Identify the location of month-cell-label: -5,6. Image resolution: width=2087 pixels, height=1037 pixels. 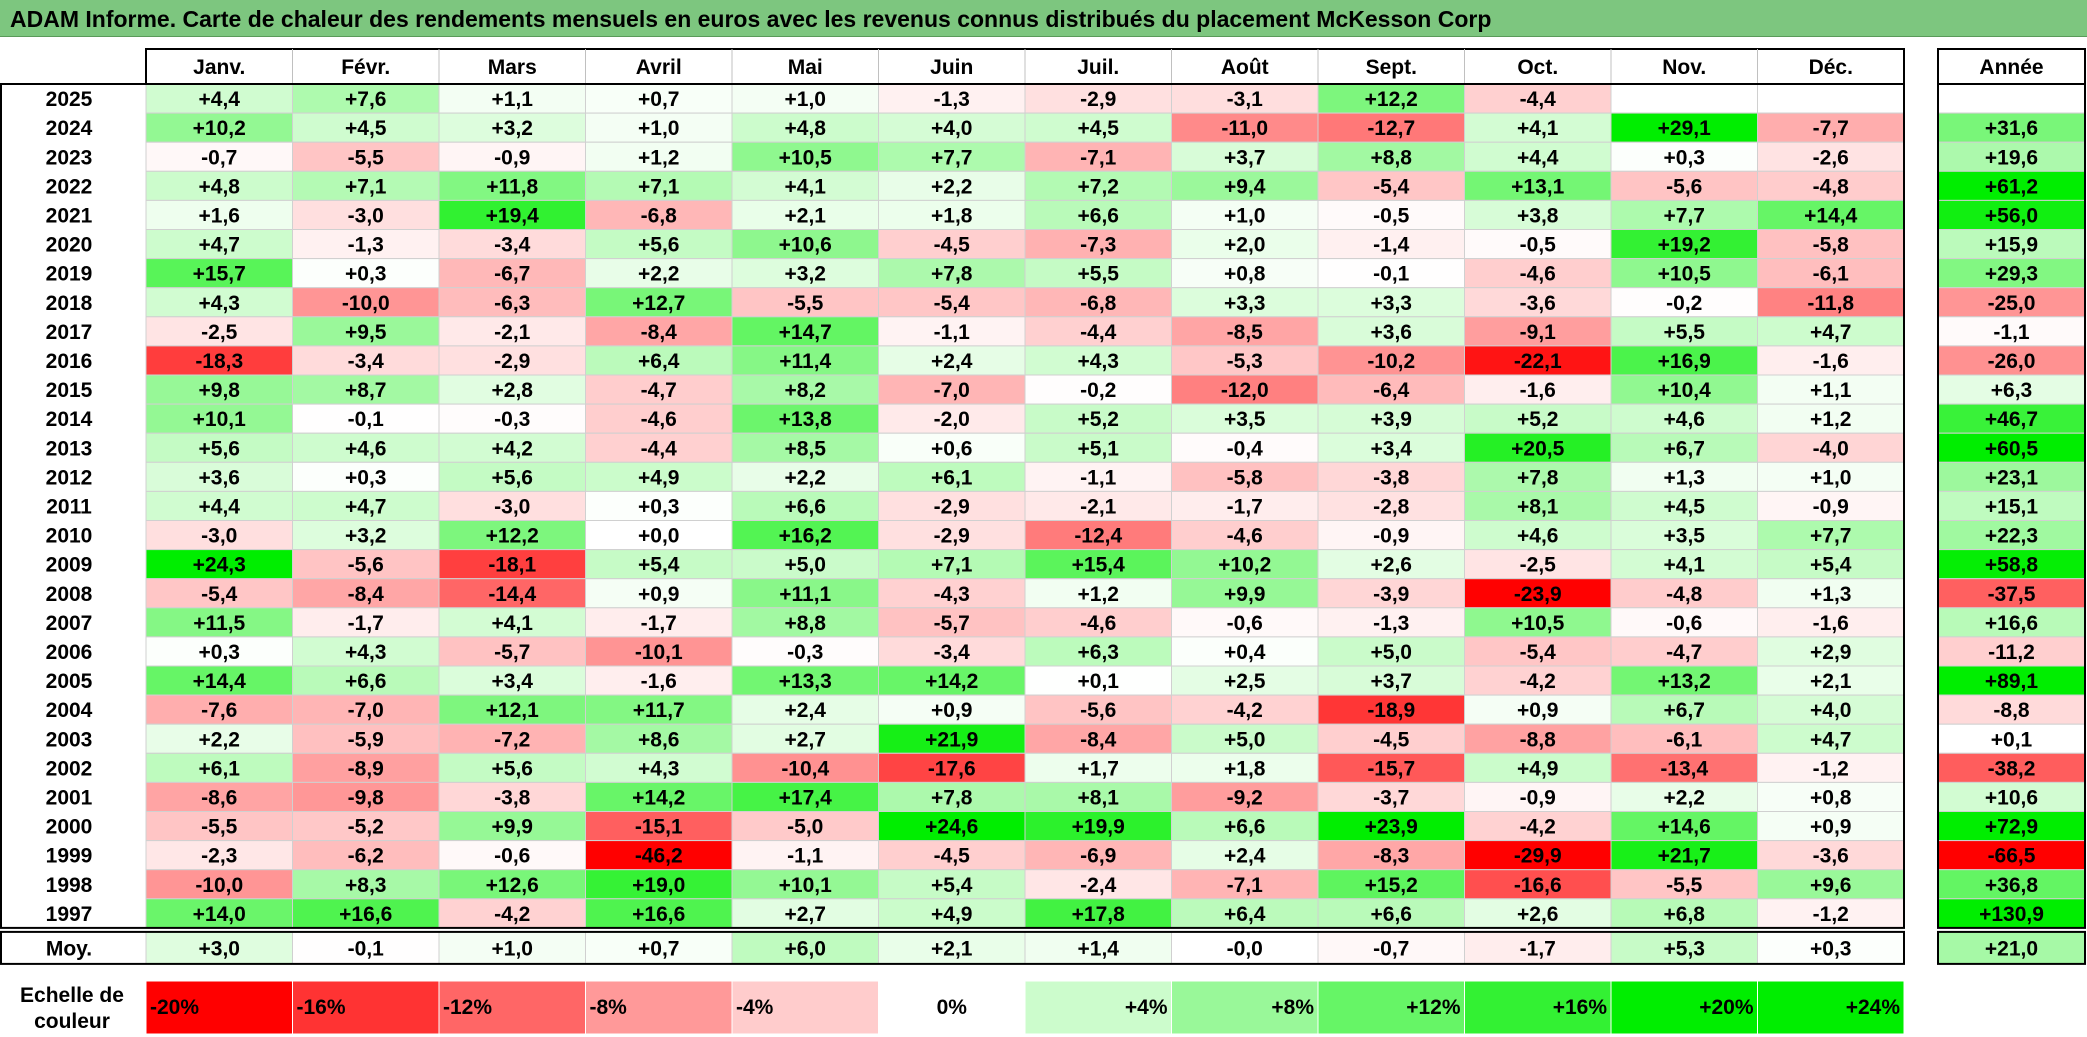
(1098, 710).